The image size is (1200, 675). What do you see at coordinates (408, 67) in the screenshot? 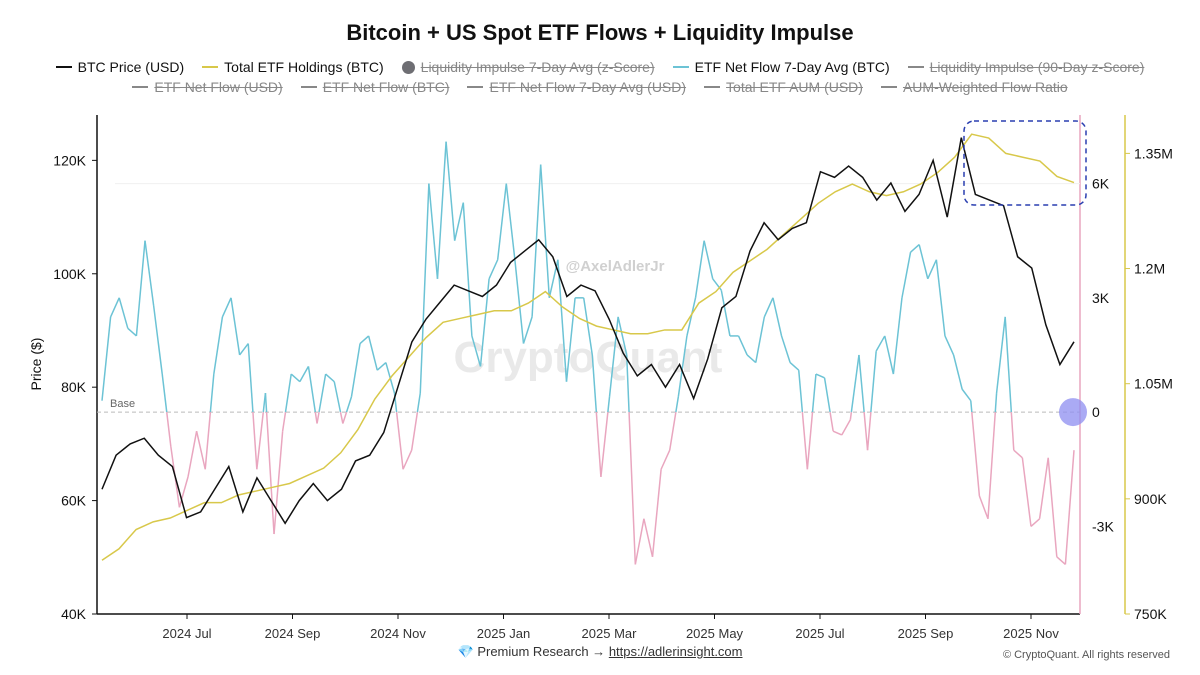
I see `legend-dot-icon` at bounding box center [408, 67].